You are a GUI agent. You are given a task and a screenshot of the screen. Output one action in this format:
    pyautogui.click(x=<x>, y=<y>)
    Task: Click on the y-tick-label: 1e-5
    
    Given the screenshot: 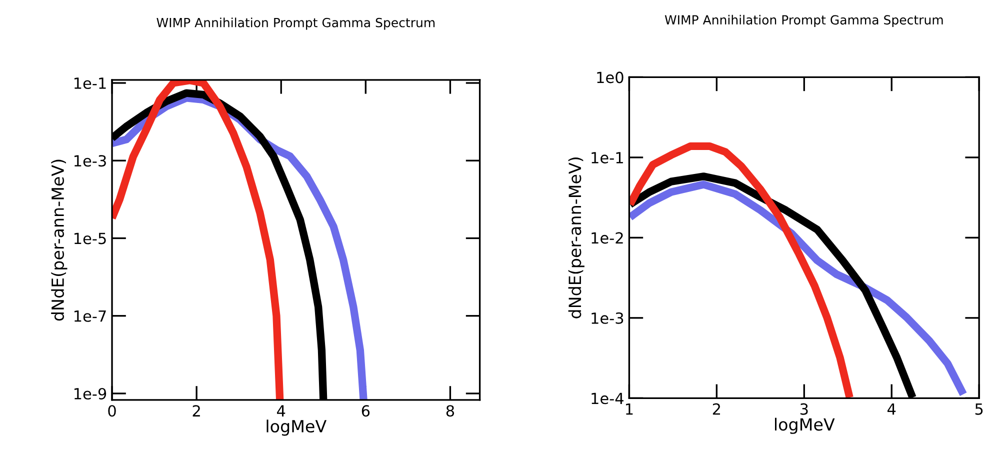 What is the action you would take?
    pyautogui.click(x=90, y=238)
    